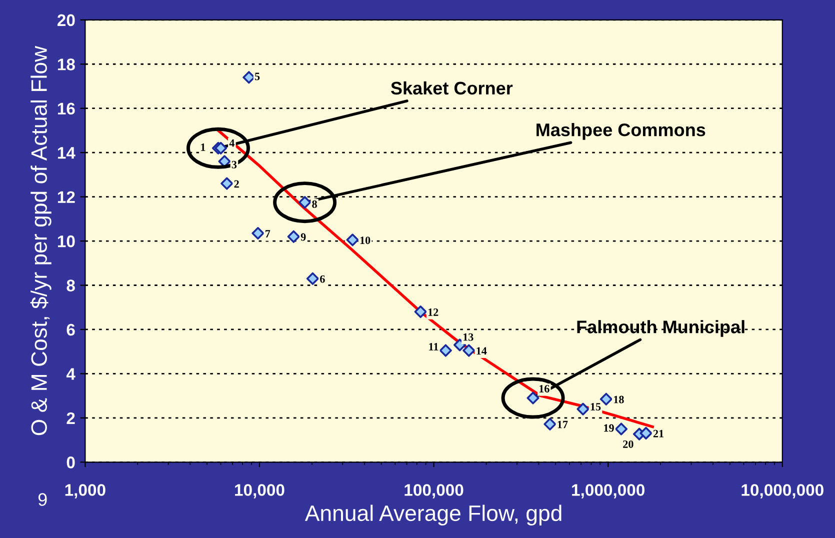  Describe the element at coordinates (563, 424) in the screenshot. I see `annotation: 17` at that location.